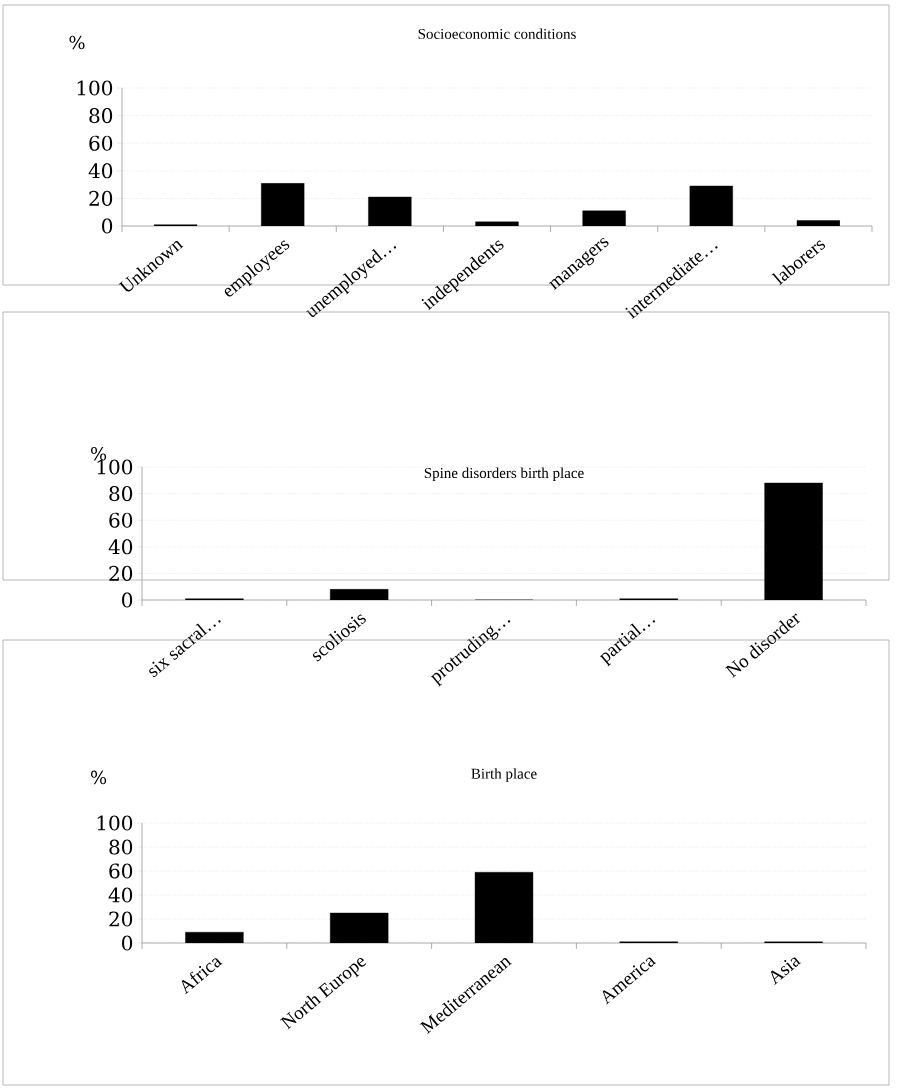  What do you see at coordinates (497, 33) in the screenshot?
I see `chart-title: Socioeconomic conditions` at bounding box center [497, 33].